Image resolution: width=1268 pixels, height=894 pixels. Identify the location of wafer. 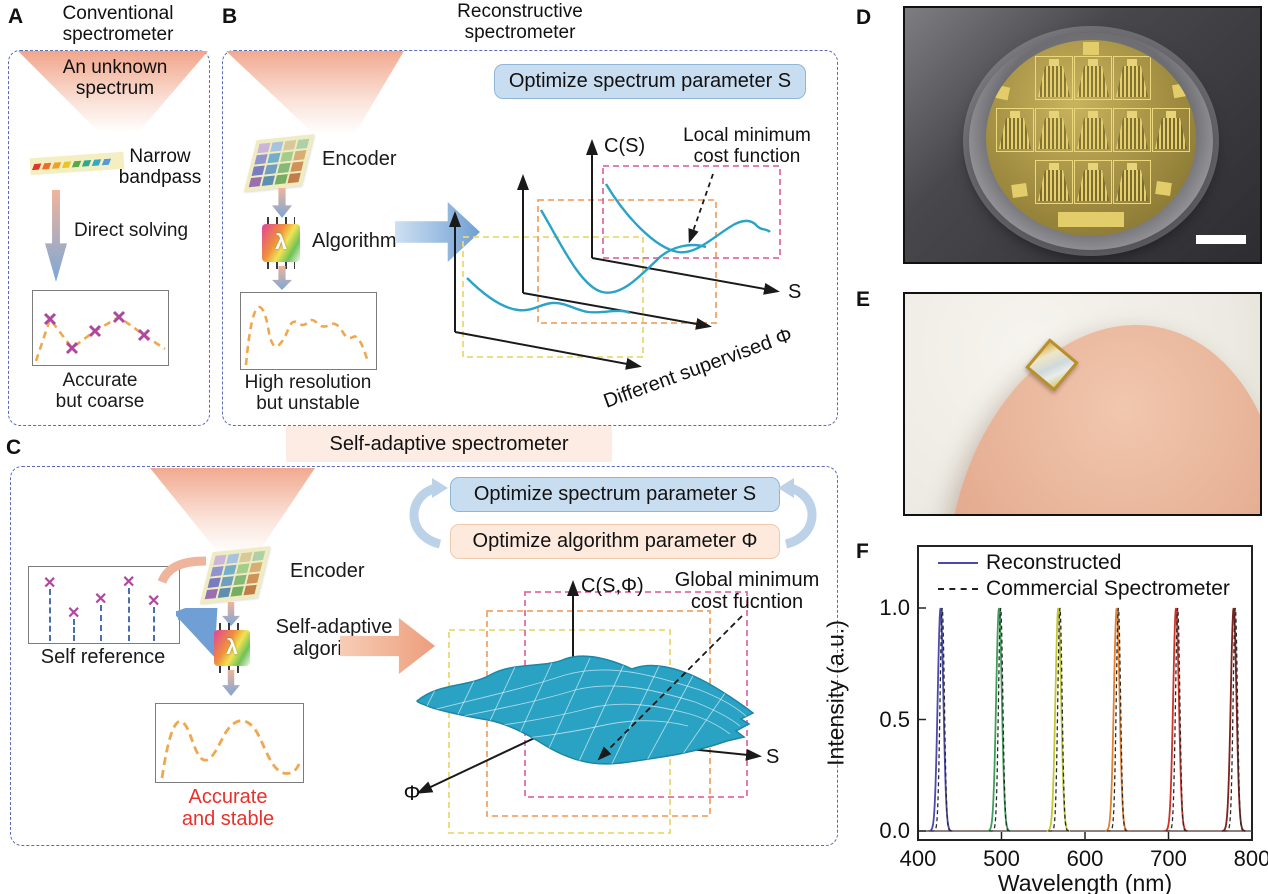
(1091, 138).